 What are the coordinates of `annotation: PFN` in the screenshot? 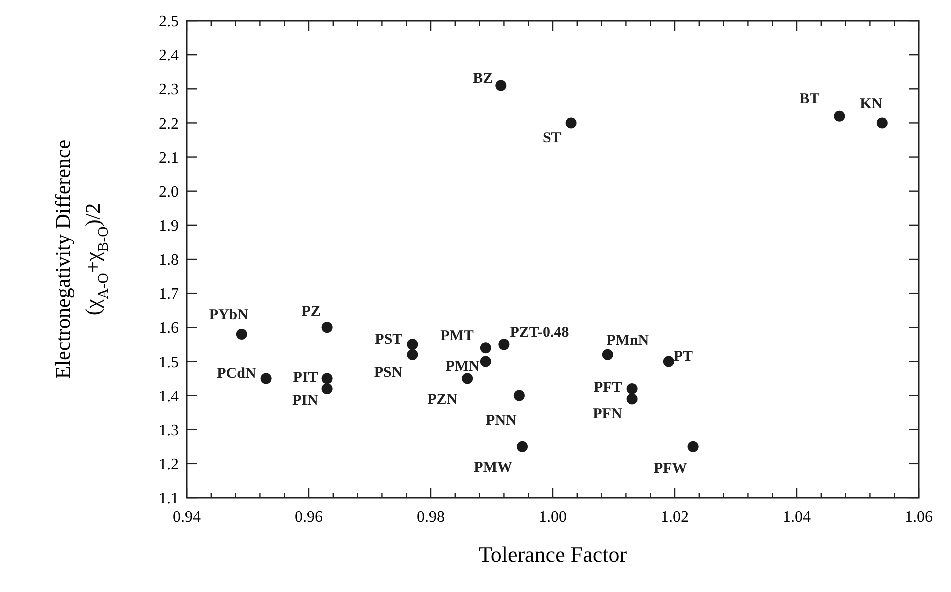 It's located at (607, 414).